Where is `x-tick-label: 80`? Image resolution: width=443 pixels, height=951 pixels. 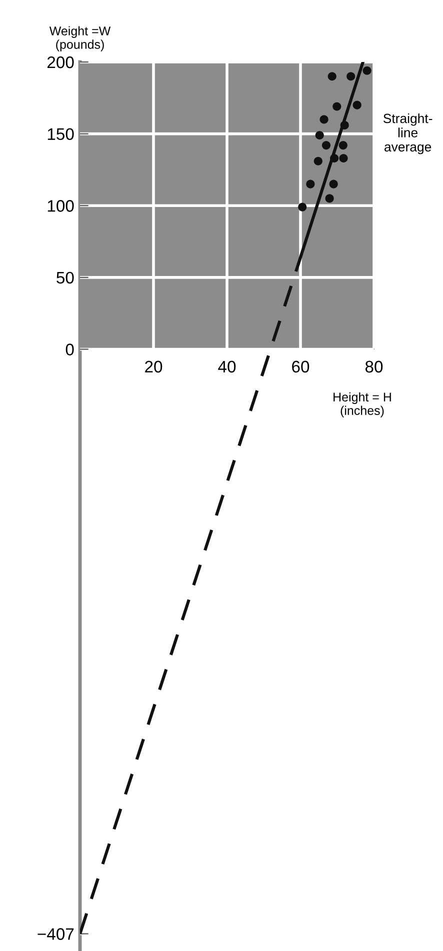
x-tick-label: 80 is located at coordinates (374, 366).